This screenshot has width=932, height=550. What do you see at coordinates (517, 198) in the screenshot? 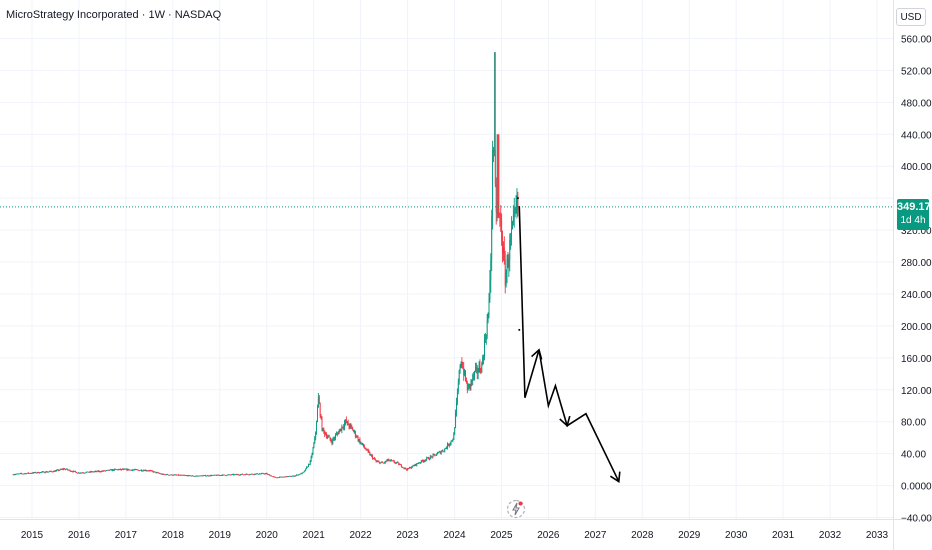
I see `annotation-dot` at bounding box center [517, 198].